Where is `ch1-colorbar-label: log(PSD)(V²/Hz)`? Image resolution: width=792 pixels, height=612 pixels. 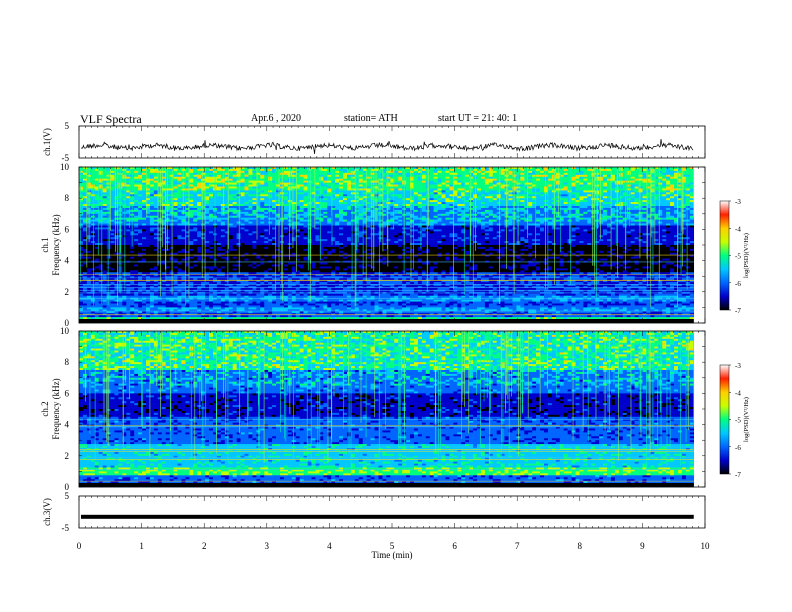 ch1-colorbar-label: log(PSD)(V²/Hz) is located at coordinates (746, 255).